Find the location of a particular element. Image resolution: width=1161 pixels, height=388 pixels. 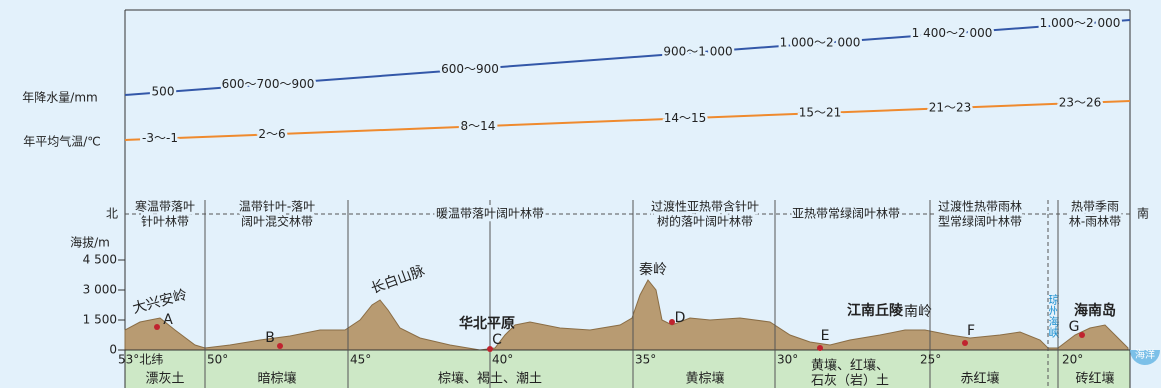

temperature-line is located at coordinates (627, 120).